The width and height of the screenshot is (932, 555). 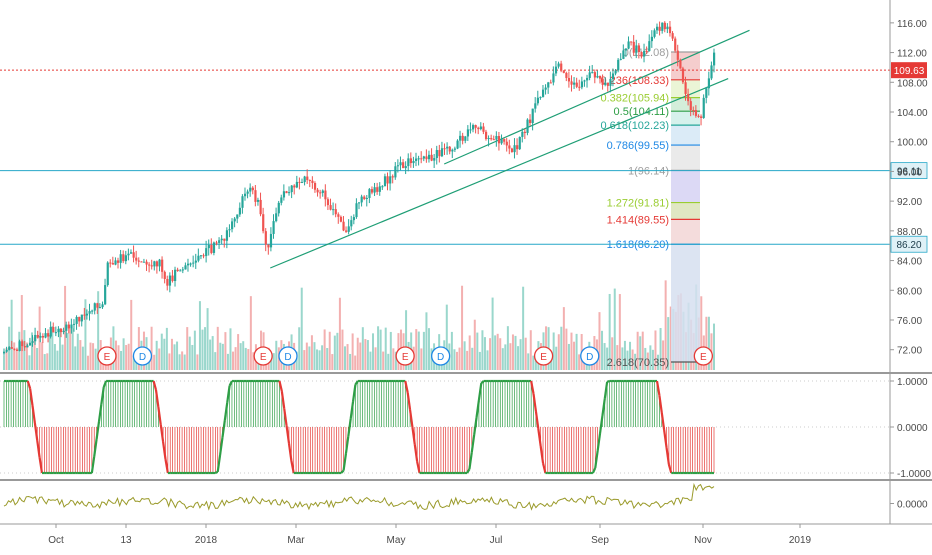 What do you see at coordinates (912, 428) in the screenshot?
I see `osc-tick-label: 0.0000` at bounding box center [912, 428].